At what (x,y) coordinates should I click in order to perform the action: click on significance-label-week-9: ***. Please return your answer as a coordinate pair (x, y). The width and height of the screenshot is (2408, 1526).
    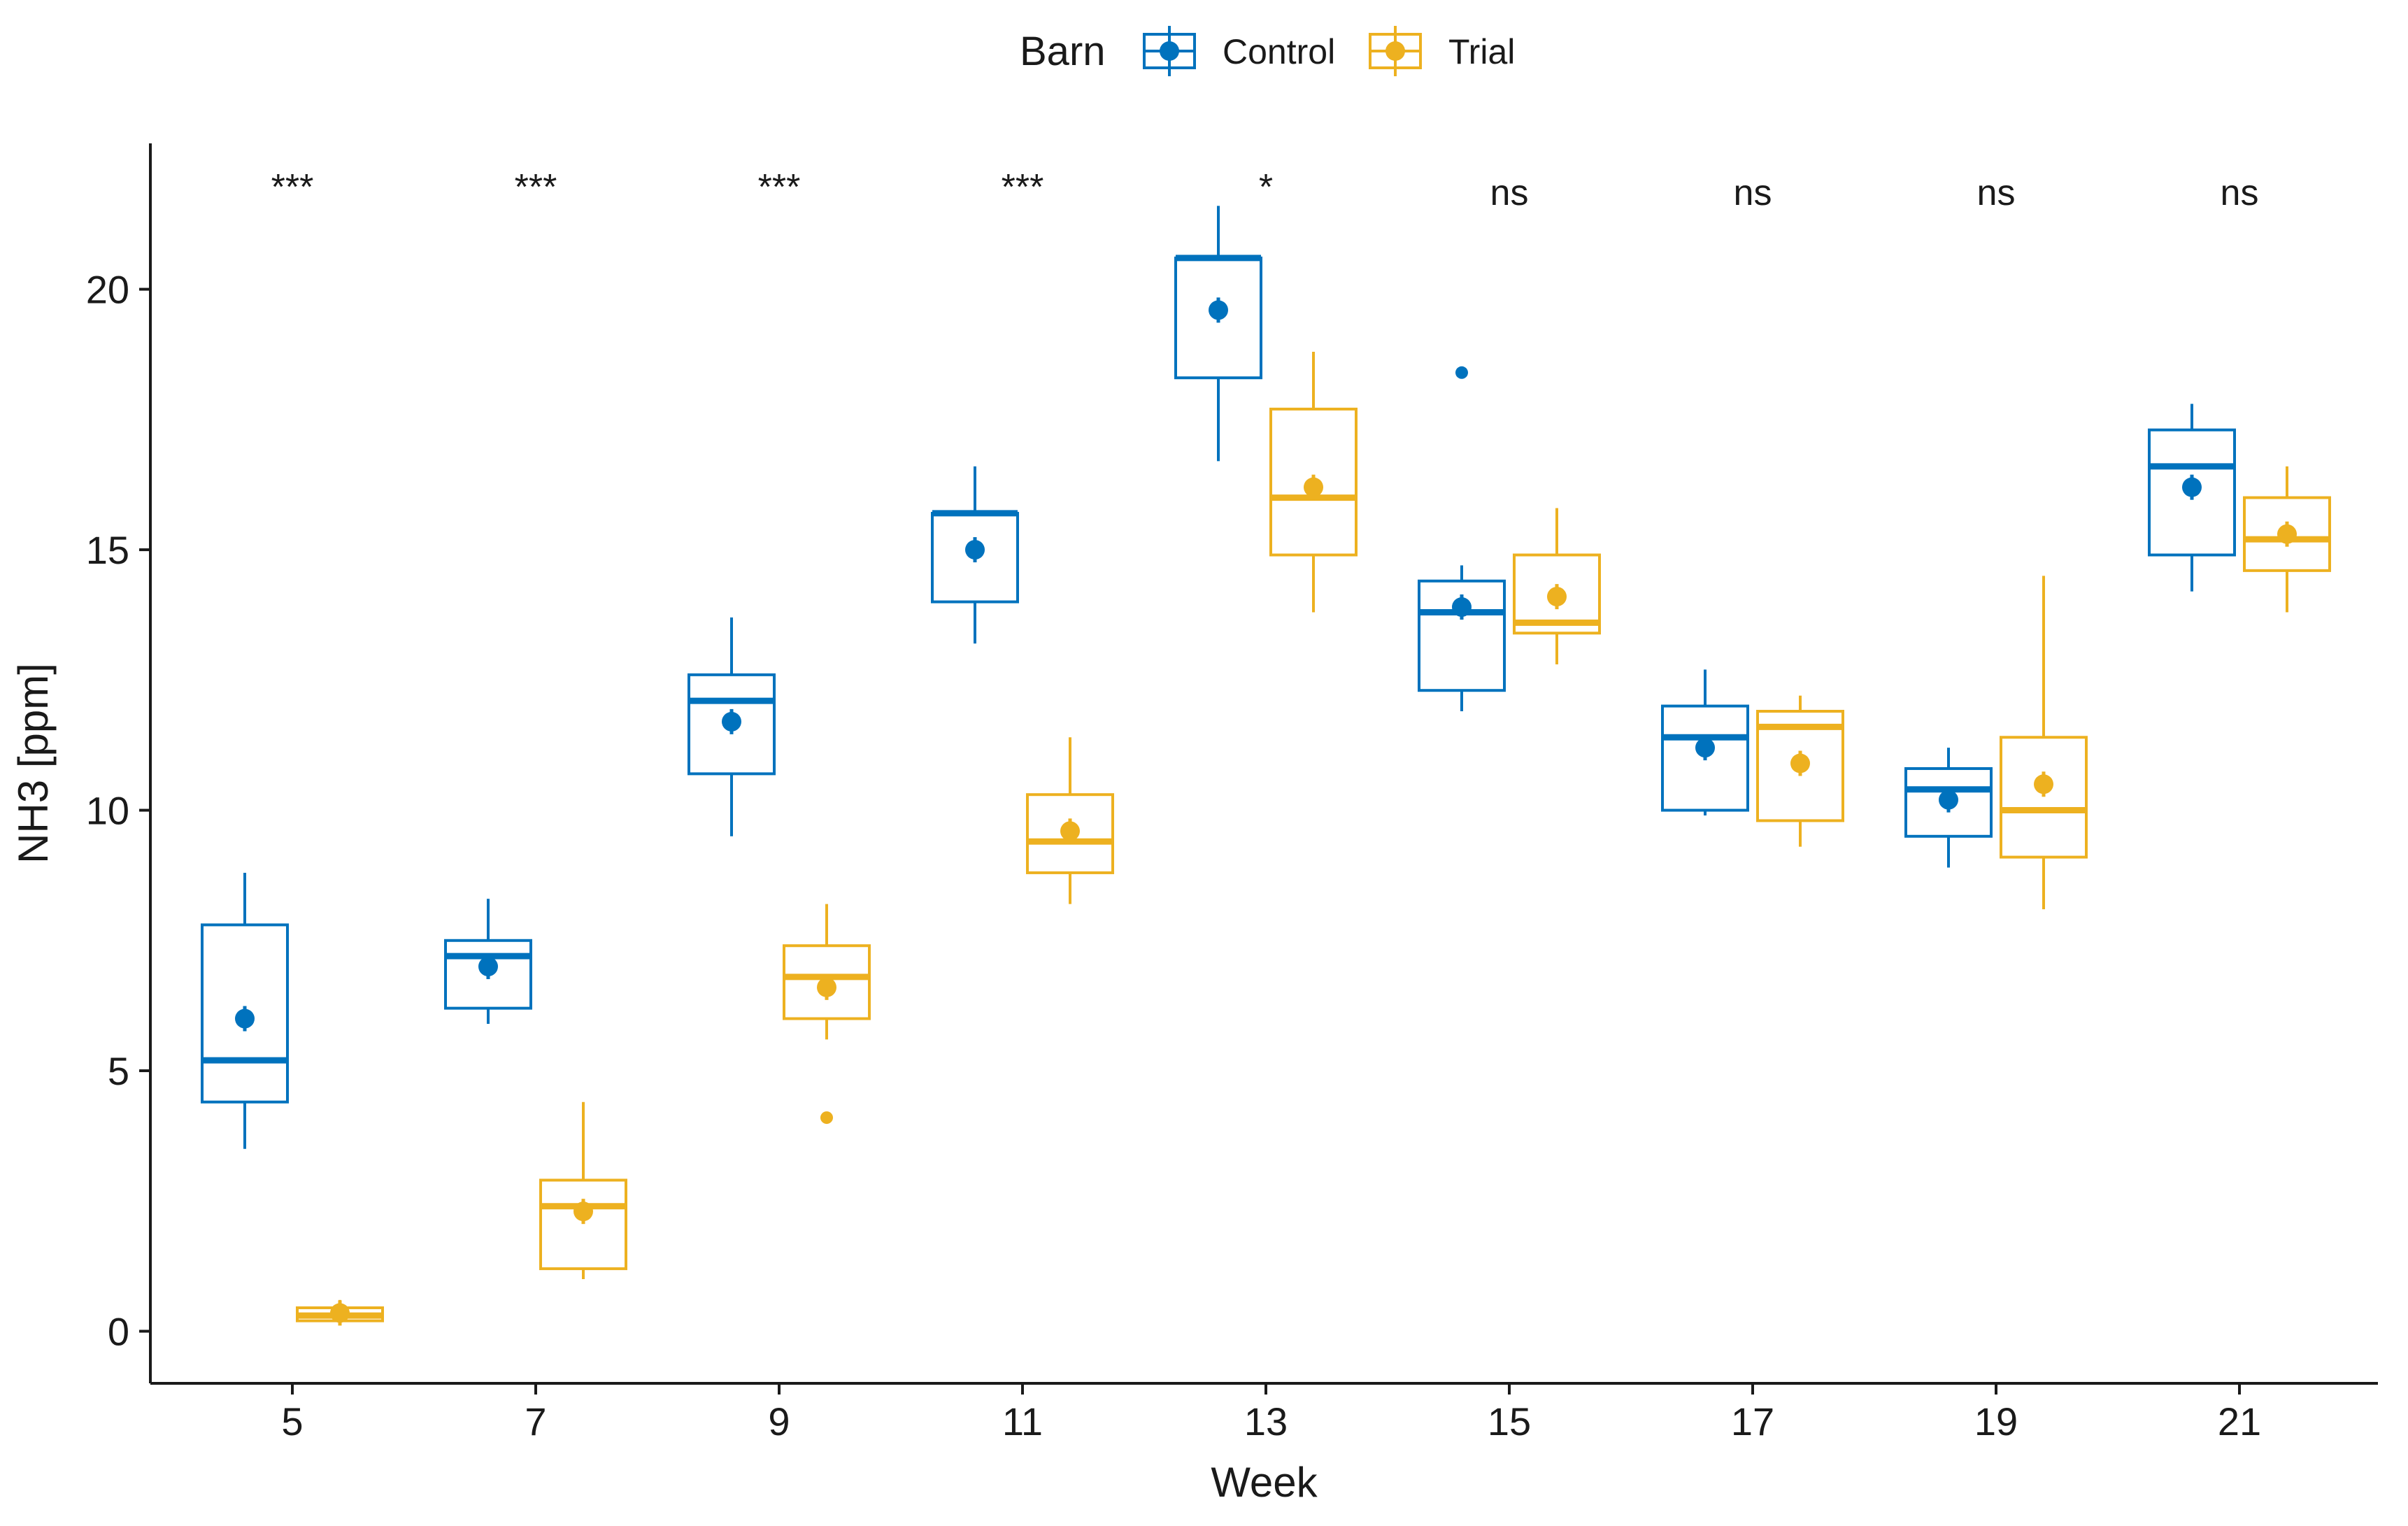
    Looking at the image, I should click on (779, 188).